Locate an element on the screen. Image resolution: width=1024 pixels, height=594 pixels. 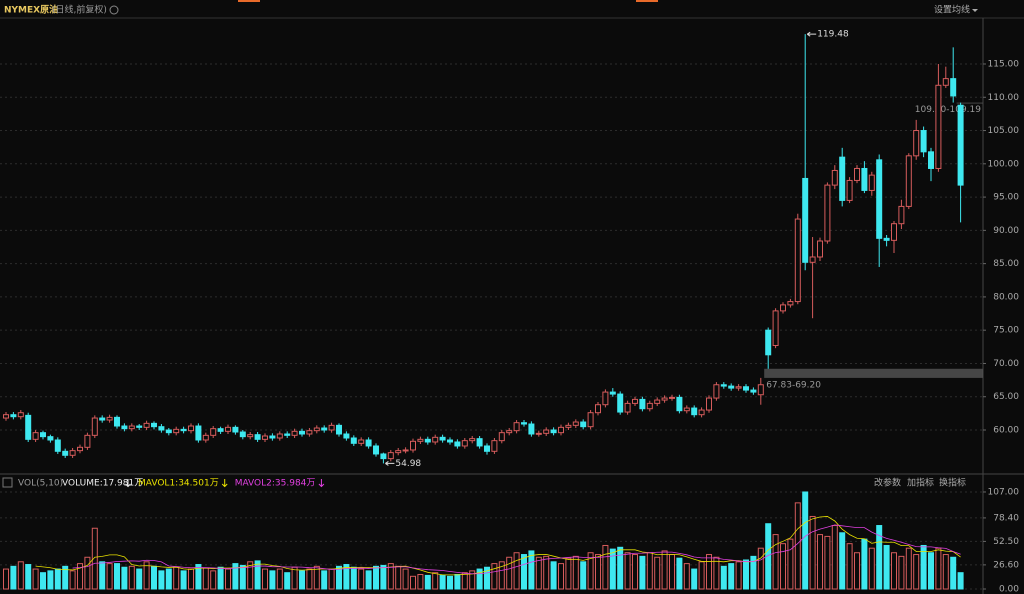
volume-label: VOLUME:17.981万 is located at coordinates (102, 484).